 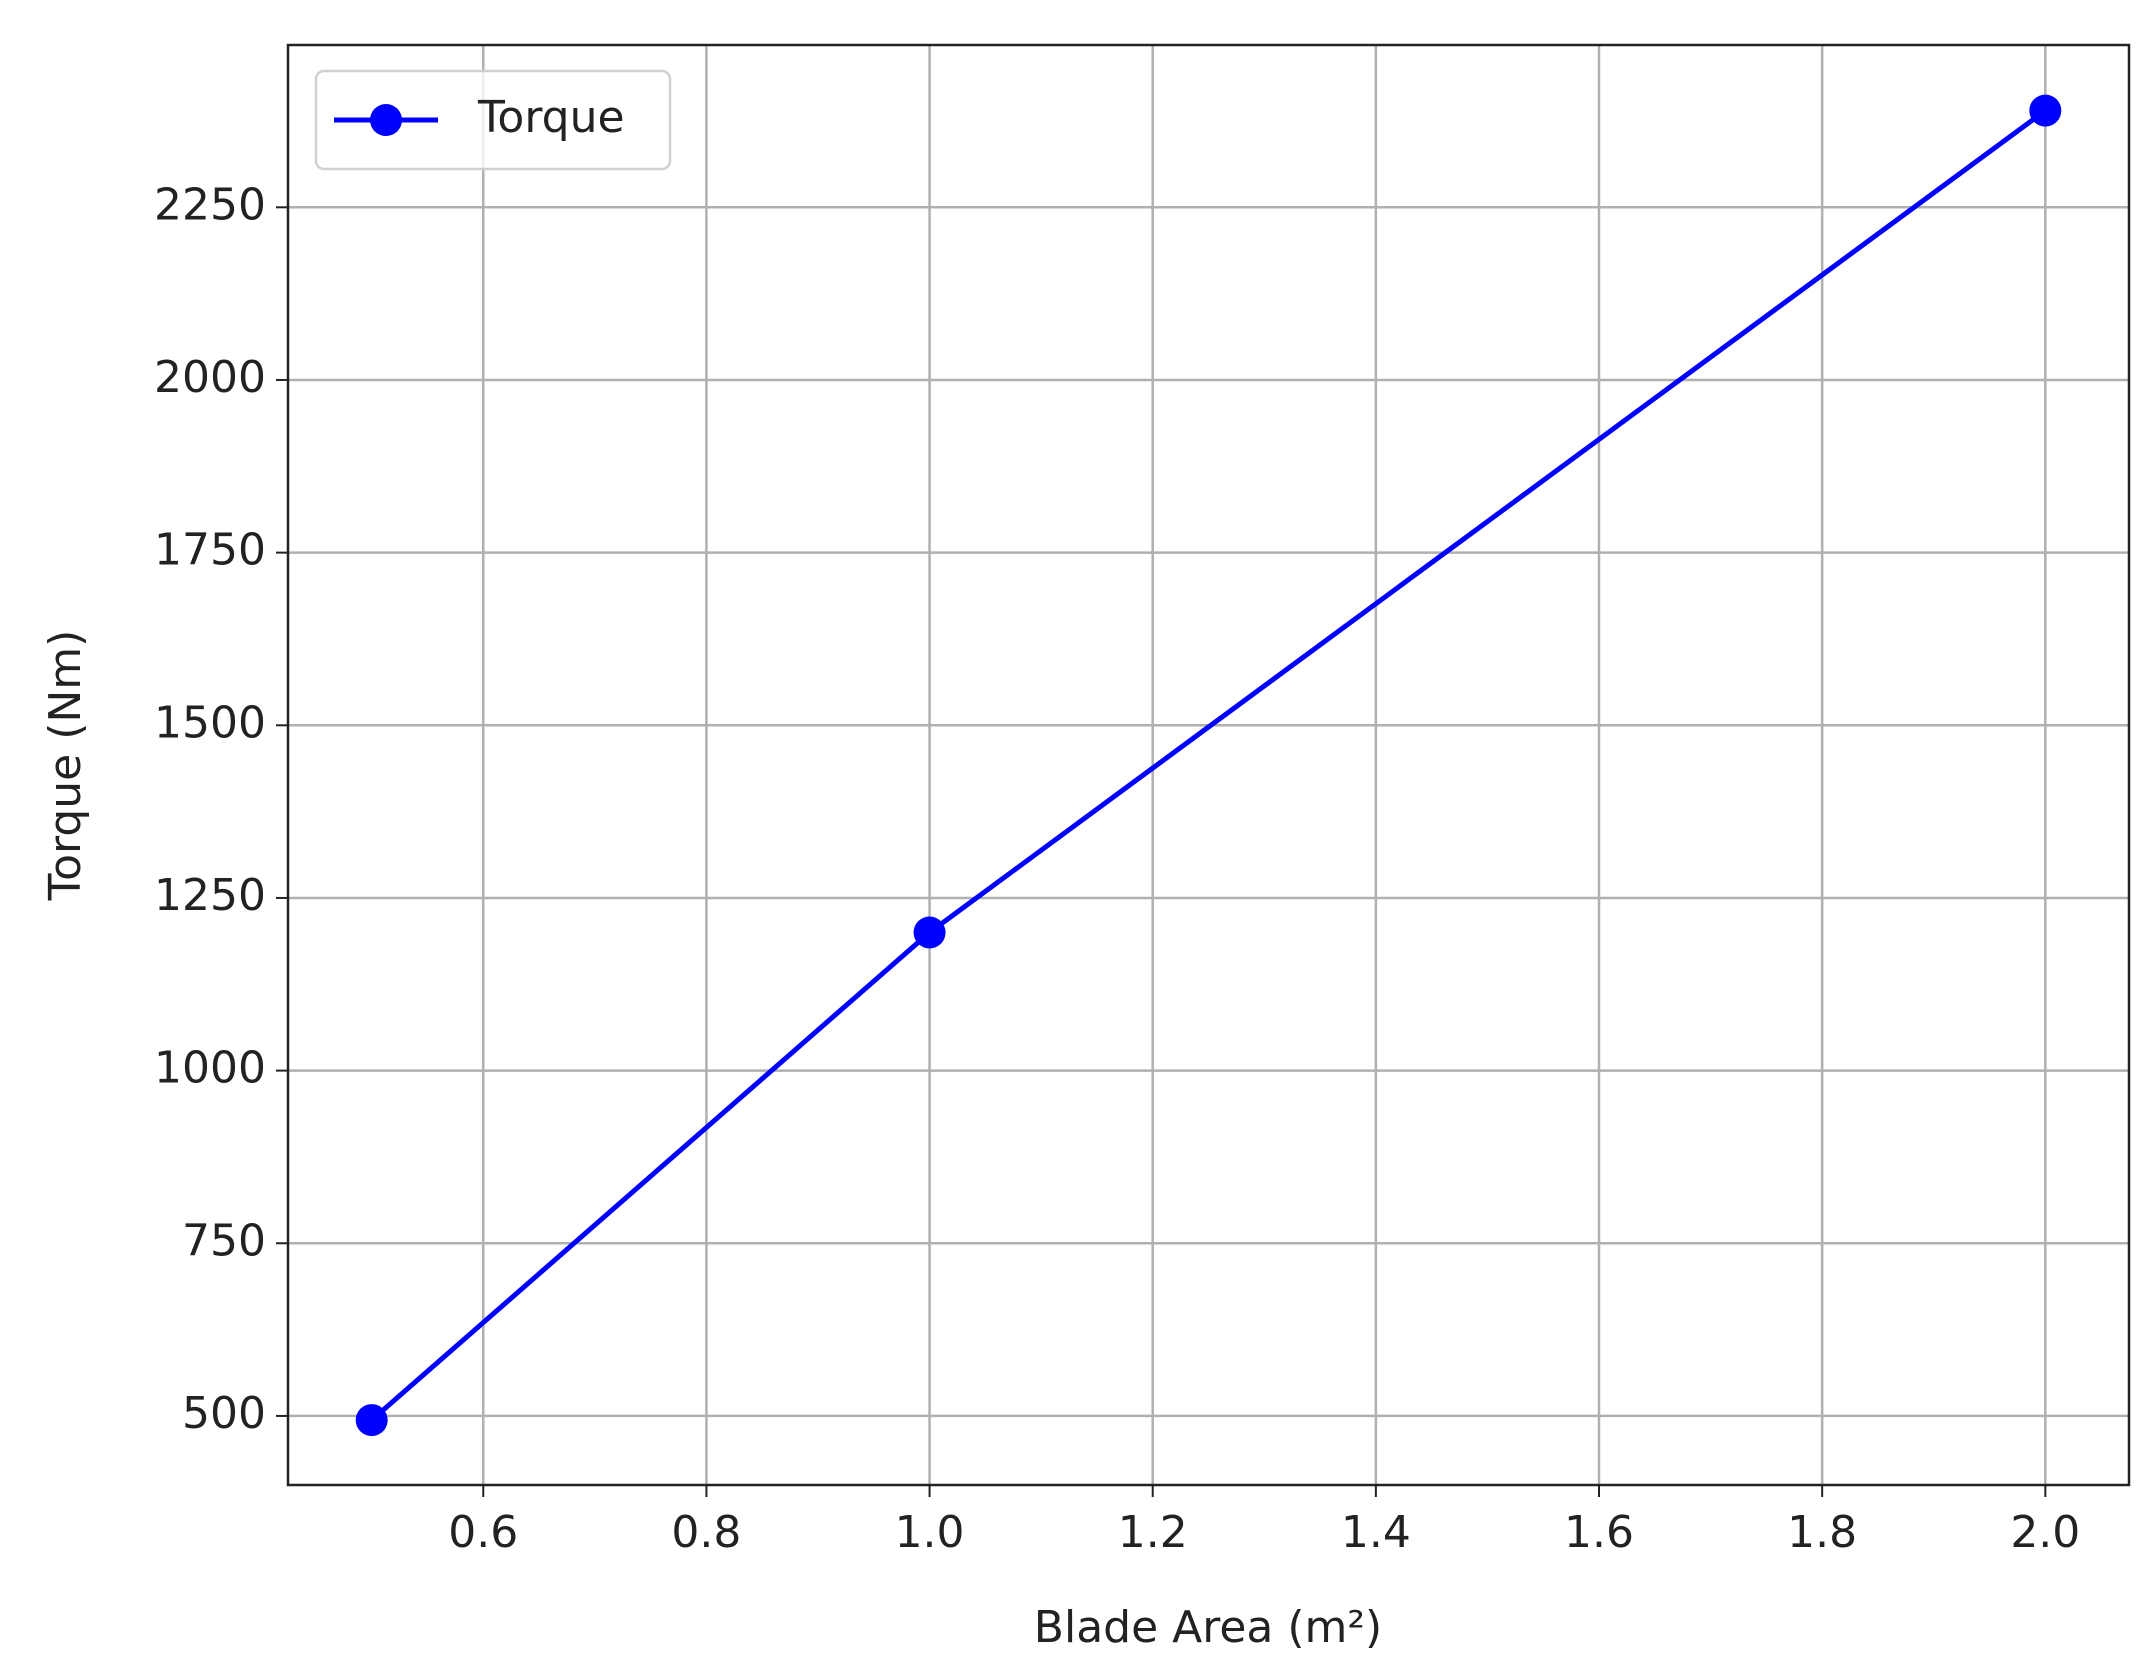 What do you see at coordinates (224, 1240) in the screenshot?
I see `y-tick-label: 750` at bounding box center [224, 1240].